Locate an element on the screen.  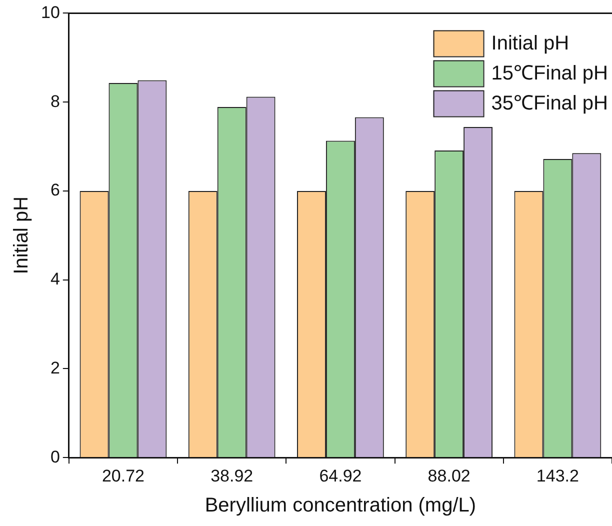
y-tick-label: 6 is located at coordinates (55, 190).